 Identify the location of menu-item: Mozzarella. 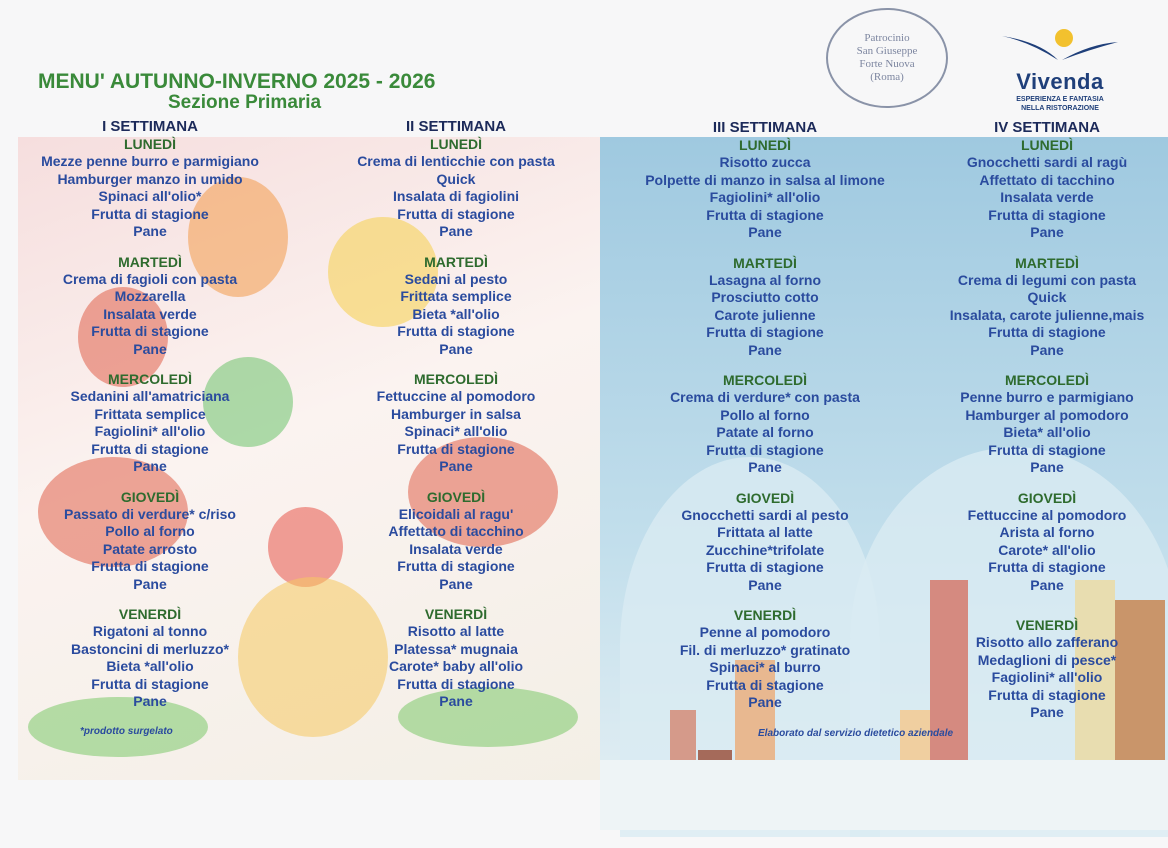
(150, 296).